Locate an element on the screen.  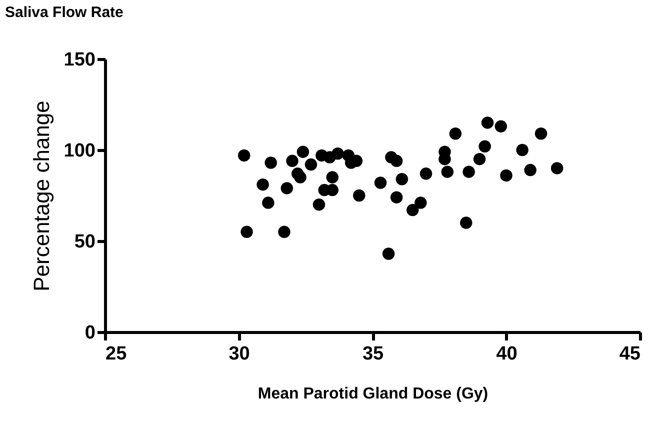
x-tick-label: 35 is located at coordinates (373, 354).